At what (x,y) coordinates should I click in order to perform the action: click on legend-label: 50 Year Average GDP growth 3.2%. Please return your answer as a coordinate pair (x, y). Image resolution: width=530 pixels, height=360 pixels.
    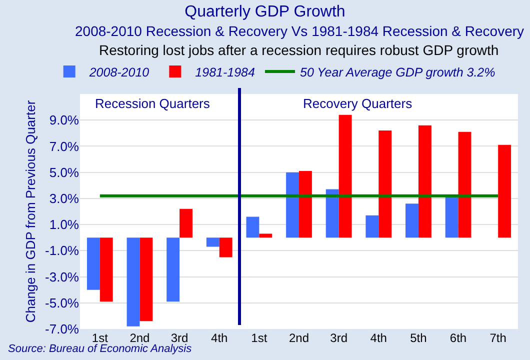
    Looking at the image, I should click on (398, 72).